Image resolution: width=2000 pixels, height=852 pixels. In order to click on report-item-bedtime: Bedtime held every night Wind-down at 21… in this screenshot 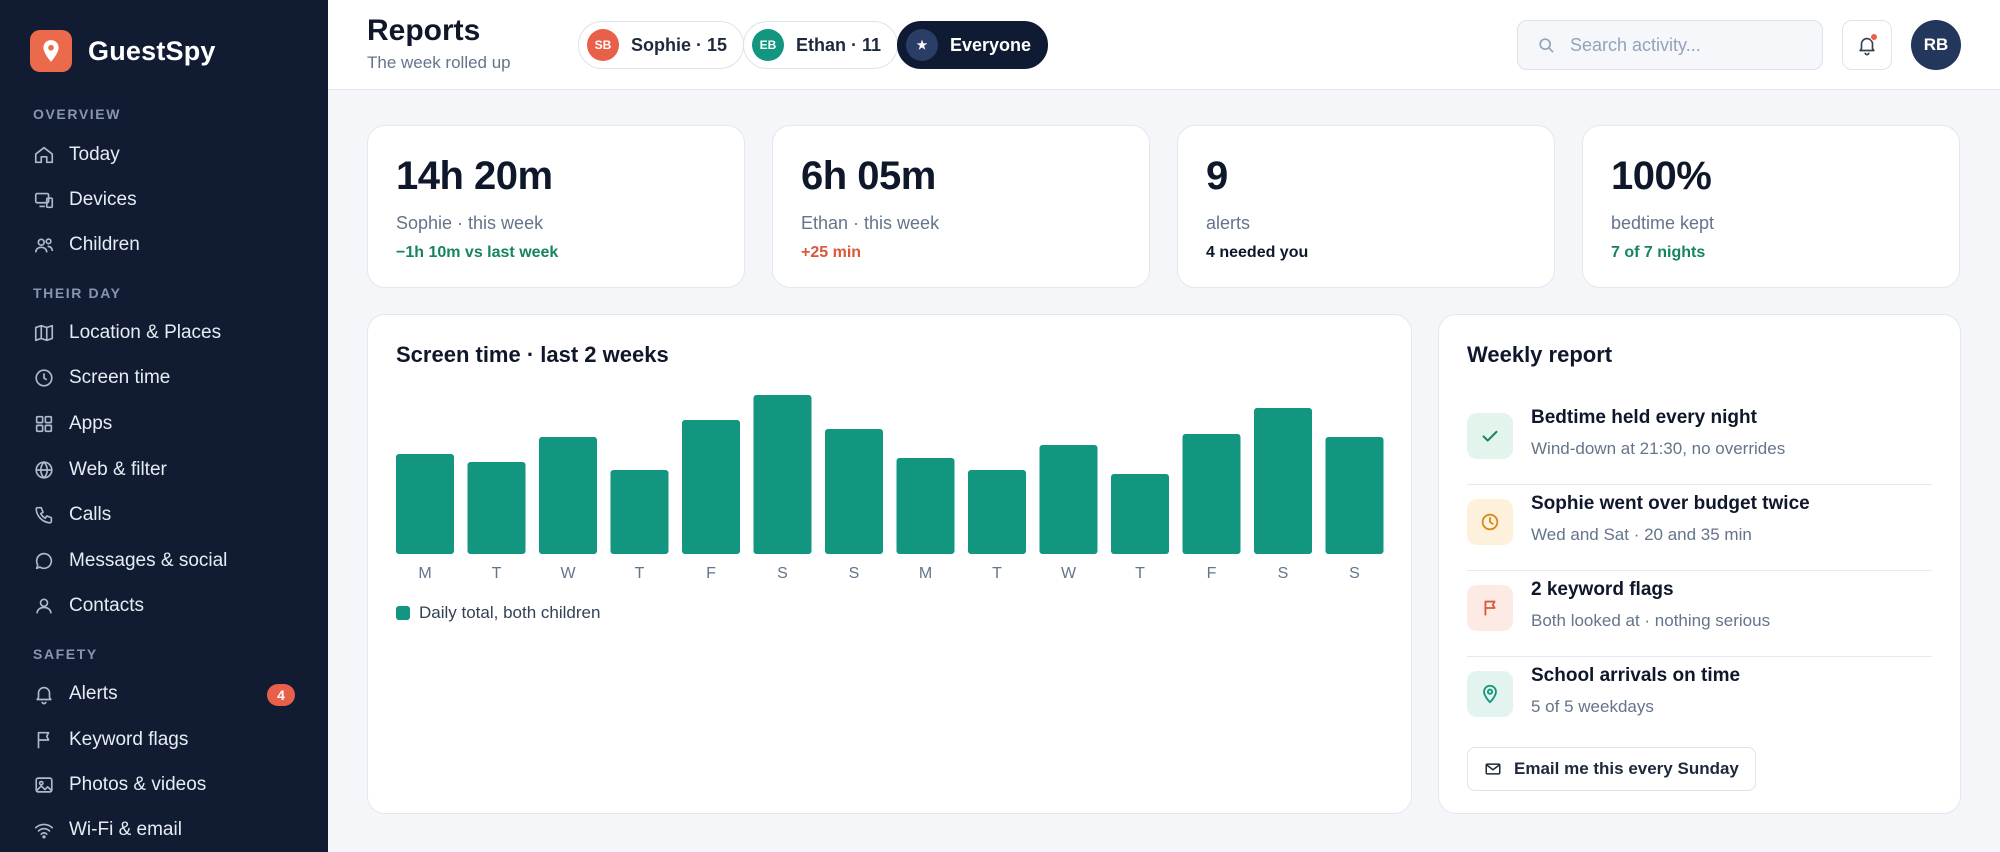, I will do `click(1699, 442)`.